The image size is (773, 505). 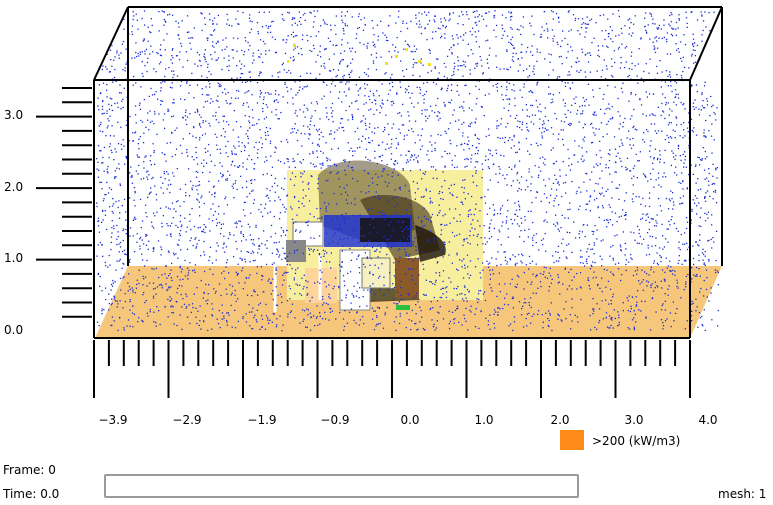 What do you see at coordinates (572, 440) in the screenshot?
I see `legend-color-swatch` at bounding box center [572, 440].